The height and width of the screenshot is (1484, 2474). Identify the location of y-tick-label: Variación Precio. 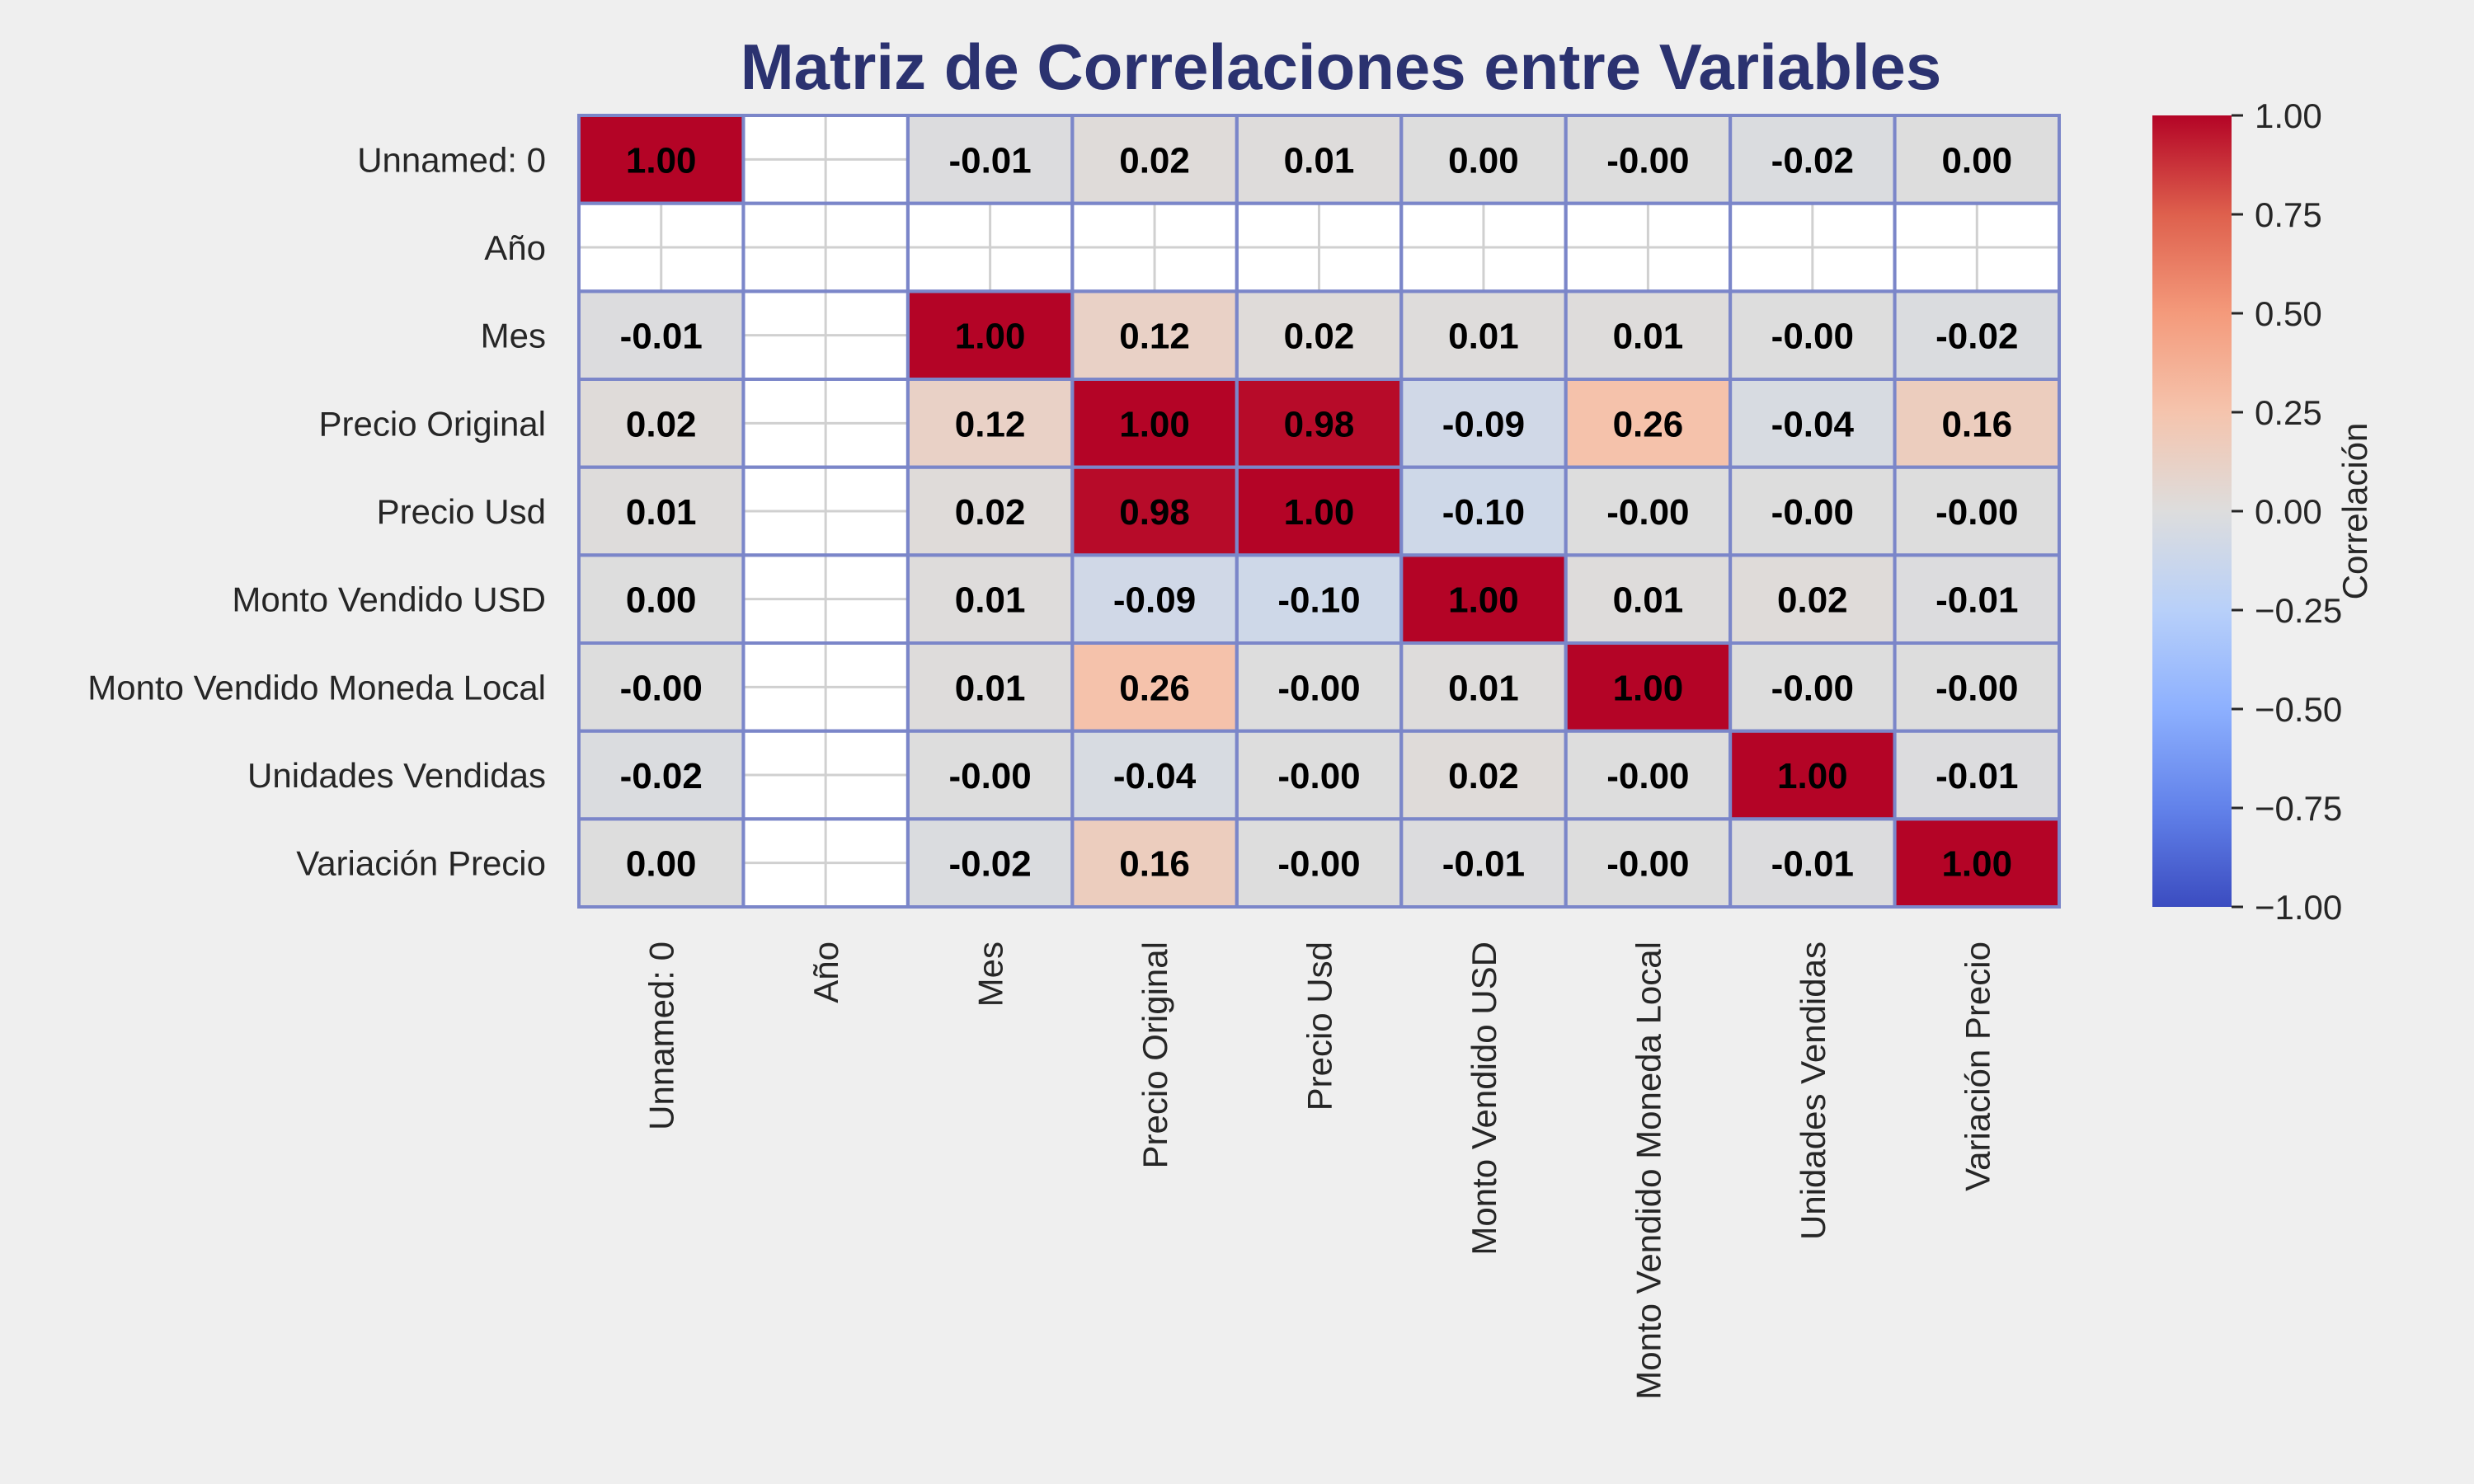
(421, 863).